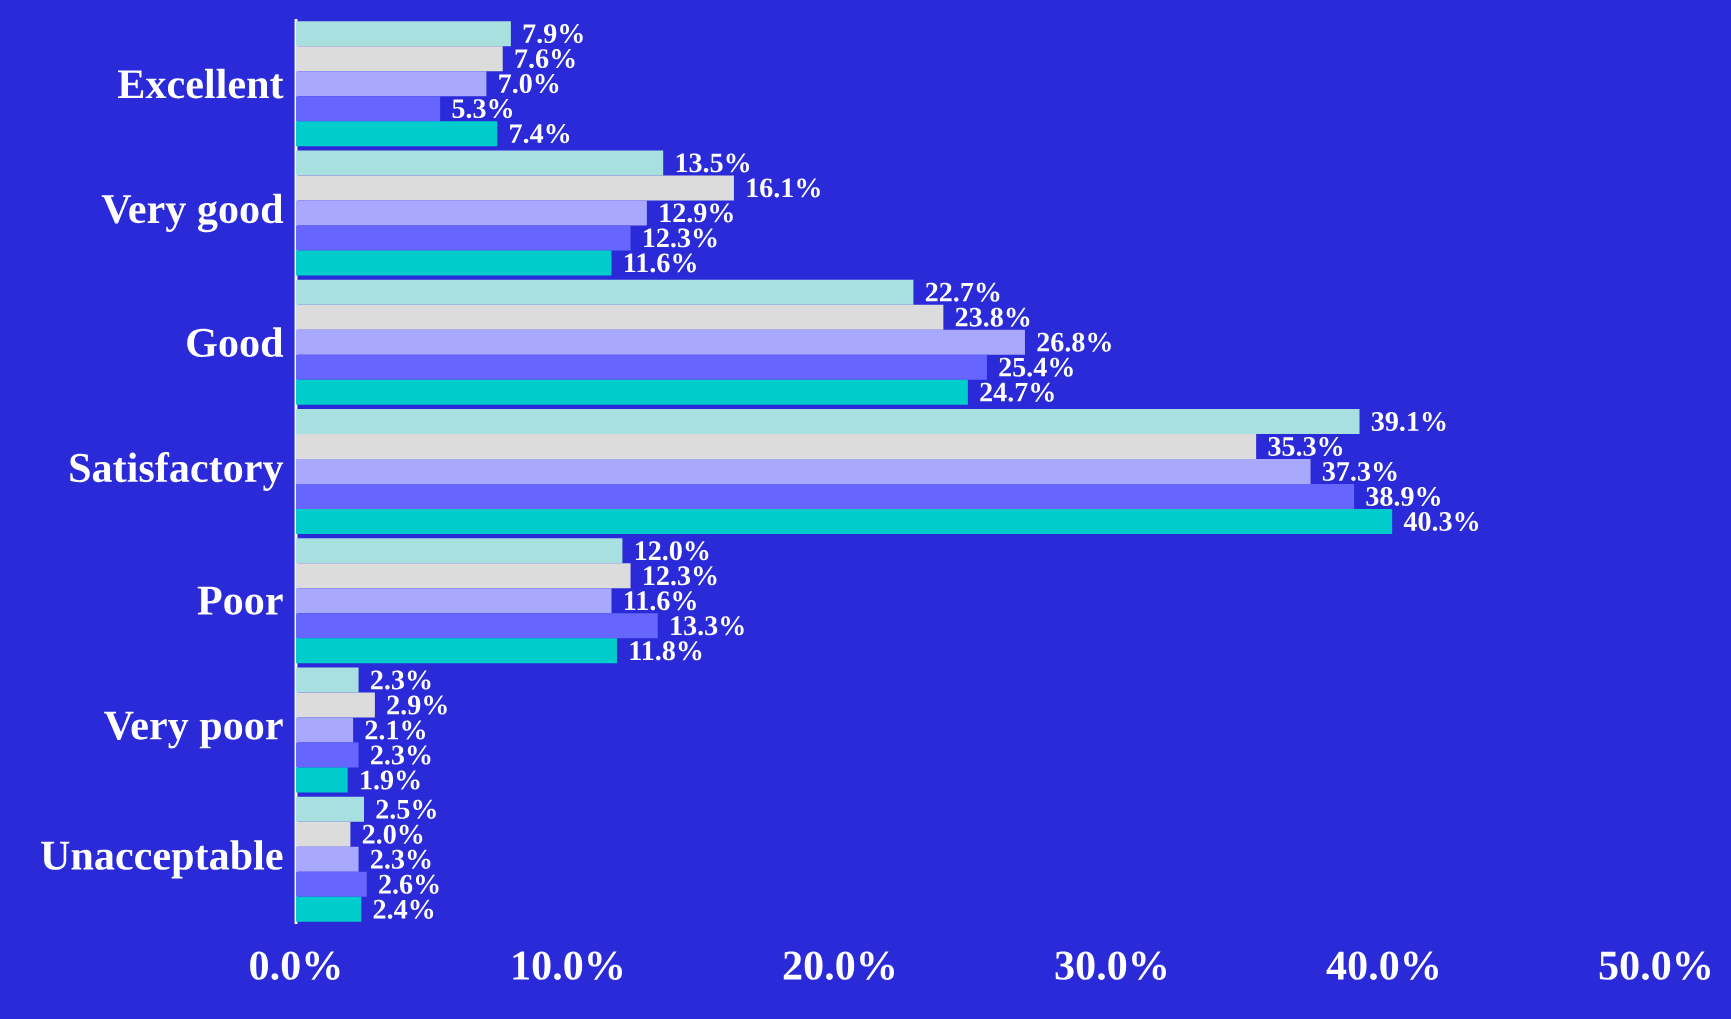 Image resolution: width=1731 pixels, height=1019 pixels. What do you see at coordinates (962, 292) in the screenshot?
I see `data-label: 22.7%` at bounding box center [962, 292].